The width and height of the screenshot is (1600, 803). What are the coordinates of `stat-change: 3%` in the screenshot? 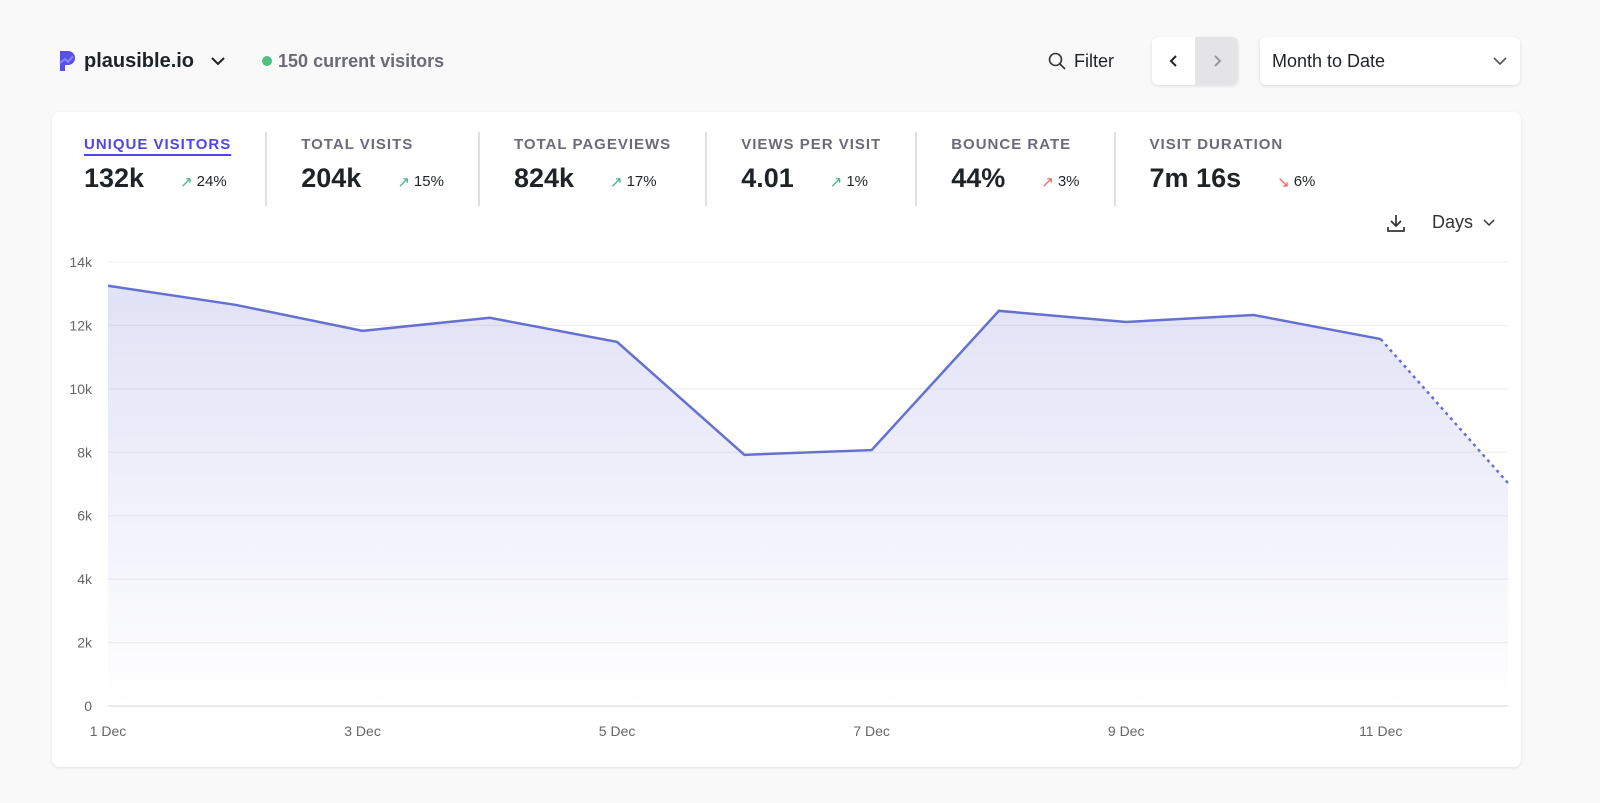 It's located at (1068, 181).